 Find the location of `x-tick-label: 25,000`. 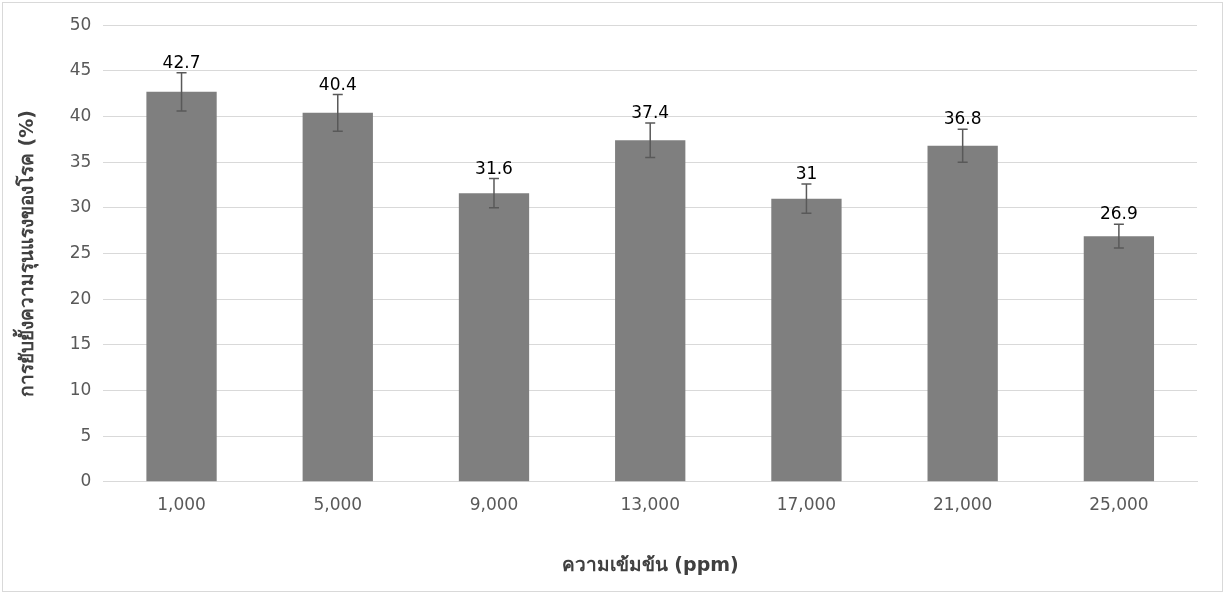

x-tick-label: 25,000 is located at coordinates (1119, 504).